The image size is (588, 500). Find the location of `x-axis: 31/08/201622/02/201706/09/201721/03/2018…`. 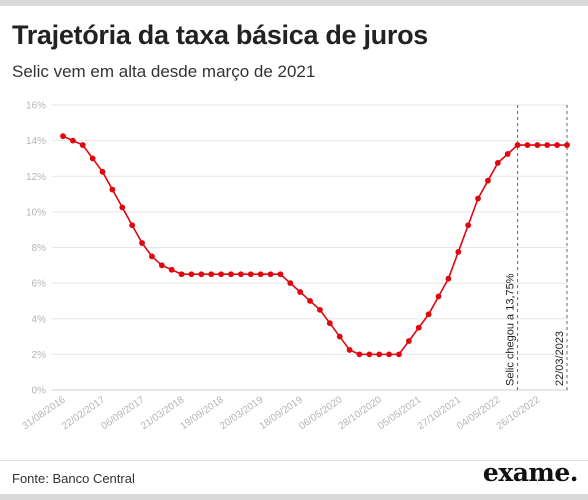

x-axis: 31/08/201622/02/201706/09/201721/03/2018… is located at coordinates (281, 413).